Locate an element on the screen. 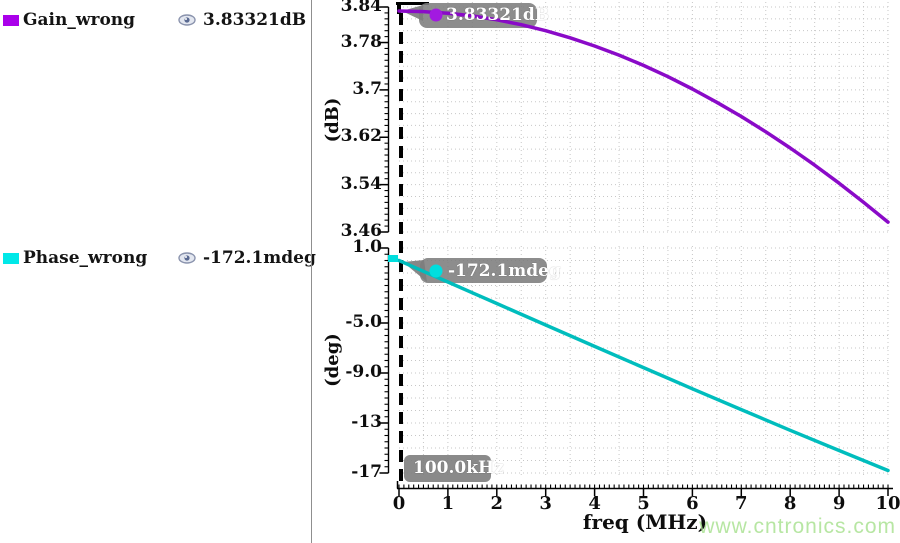  phase-y-tick-label: -17 is located at coordinates (366, 472).